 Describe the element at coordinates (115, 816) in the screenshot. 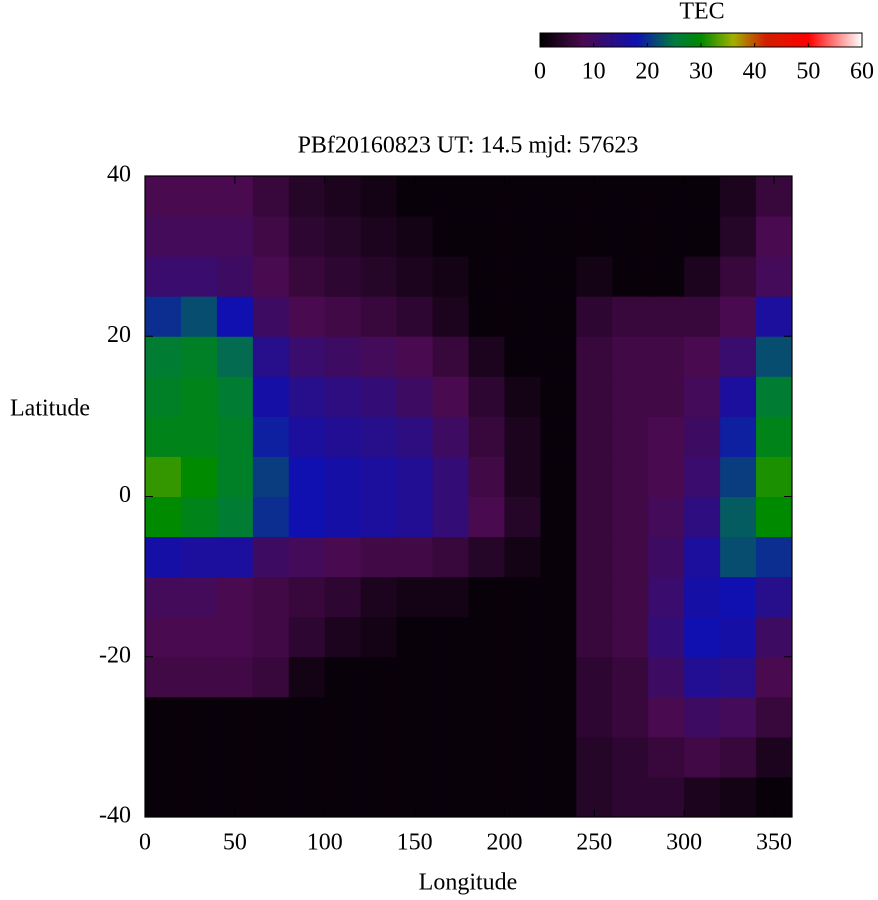

I see `y-tick-label: -40` at that location.